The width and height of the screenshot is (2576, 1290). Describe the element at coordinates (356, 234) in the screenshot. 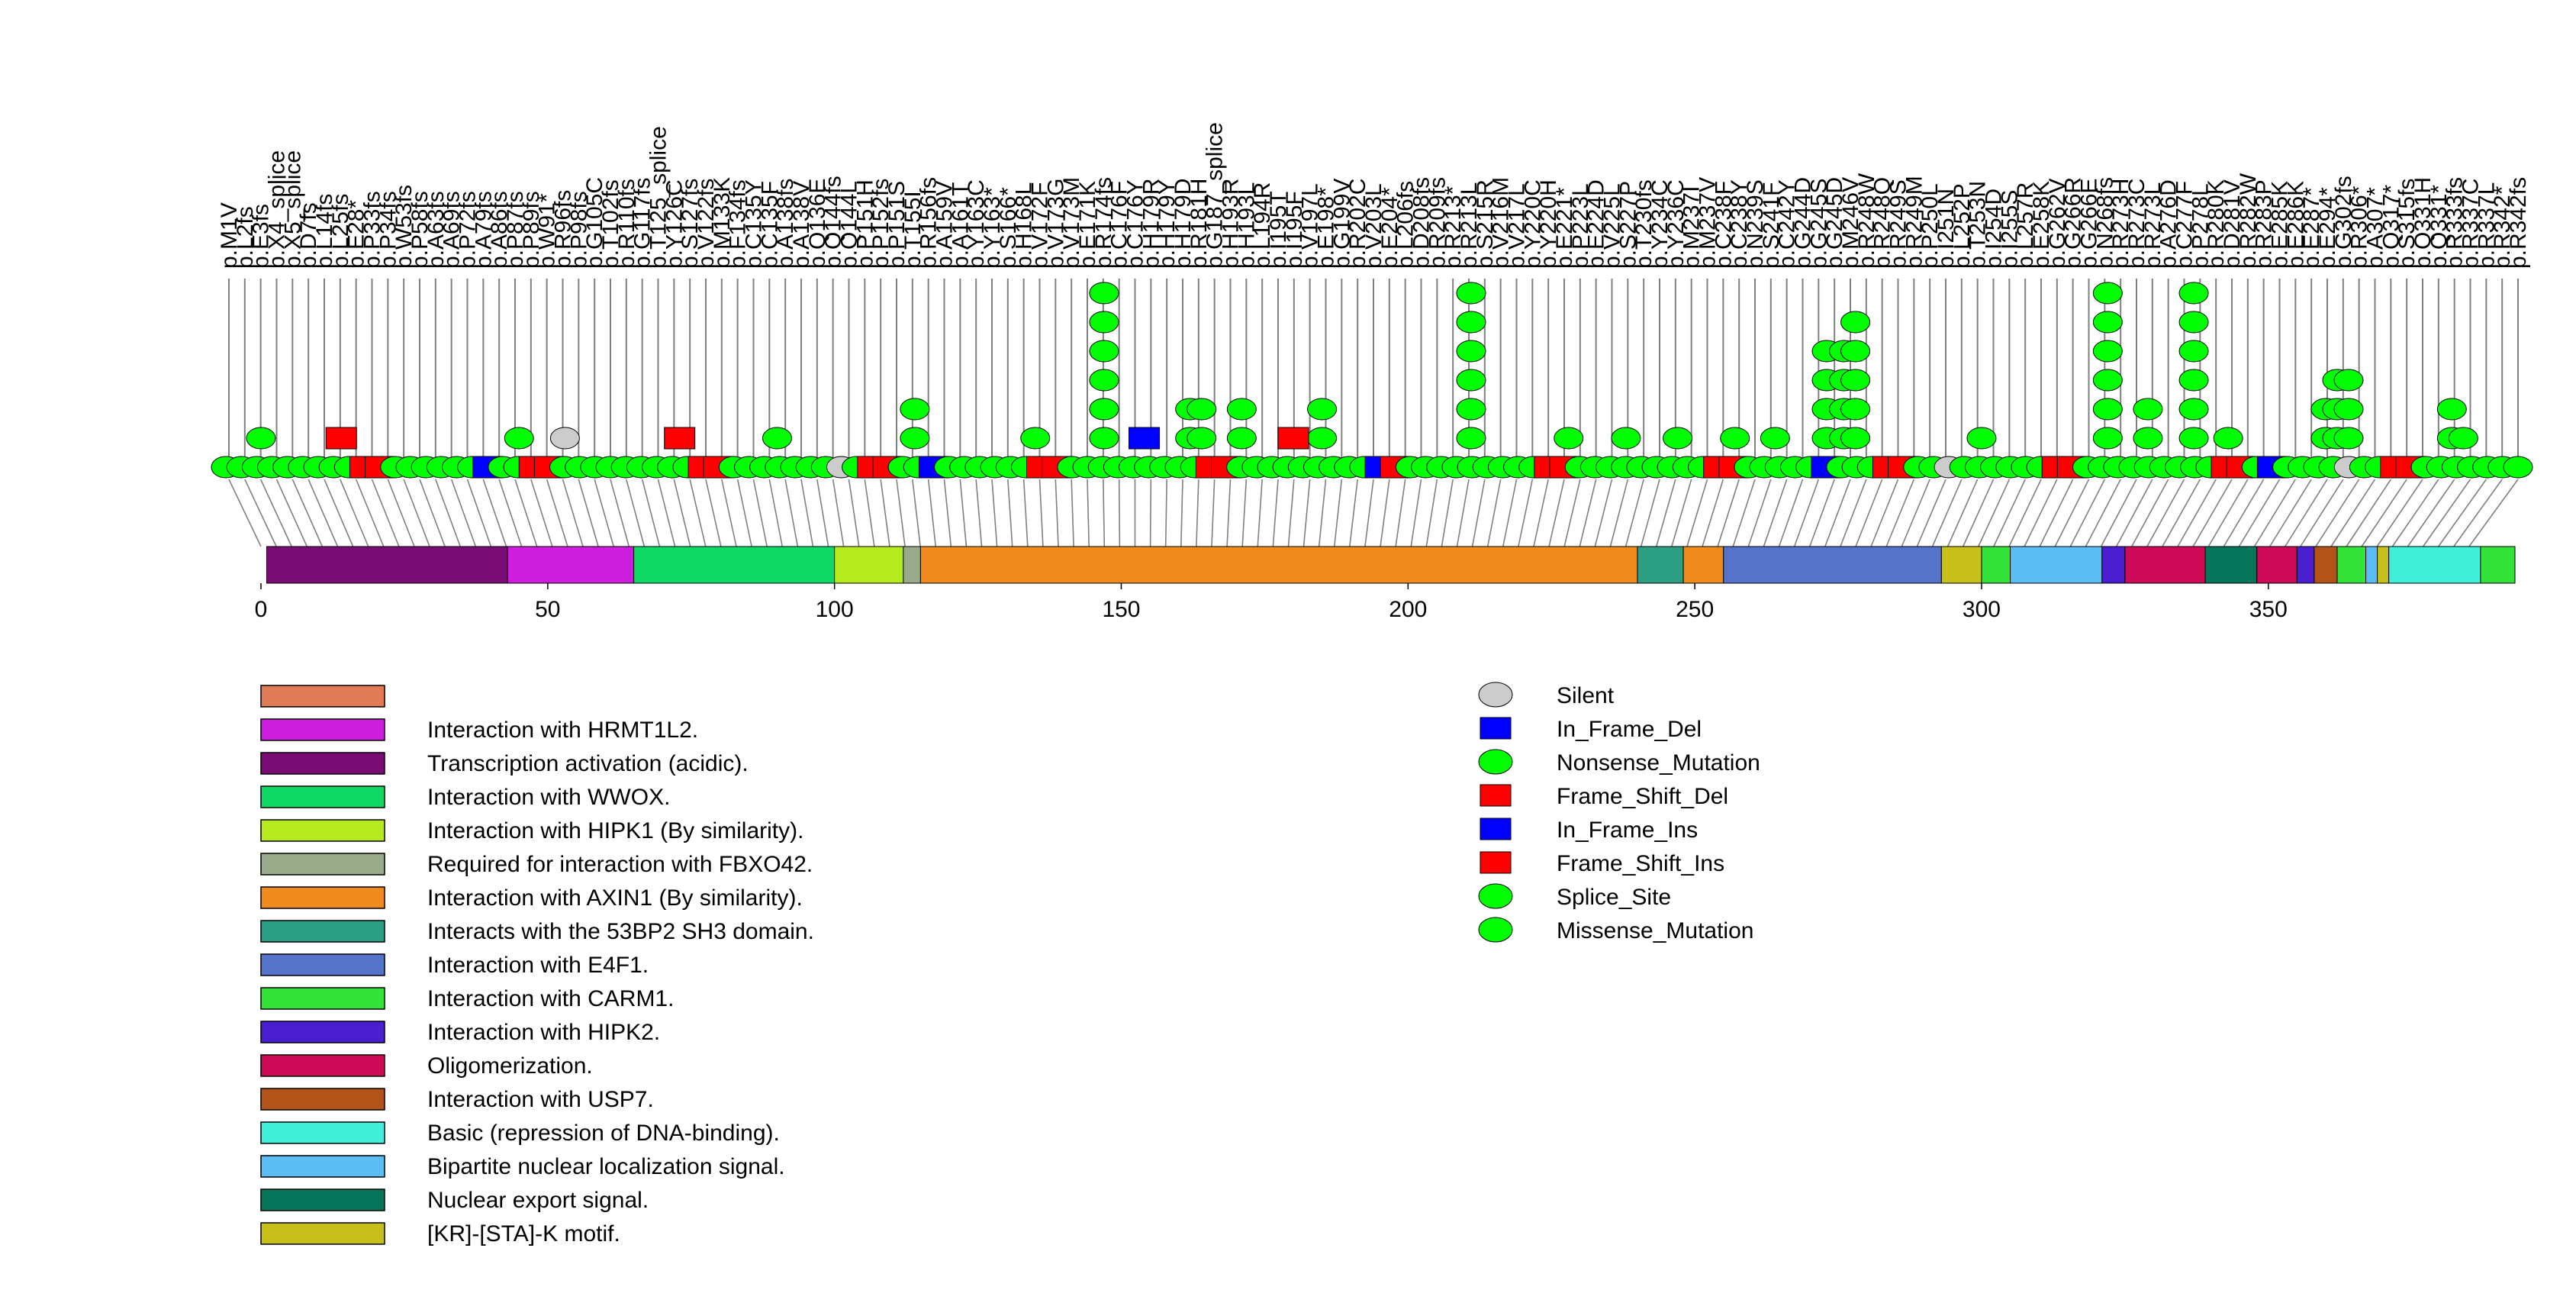

I see `mutation-label: p.E28*` at that location.